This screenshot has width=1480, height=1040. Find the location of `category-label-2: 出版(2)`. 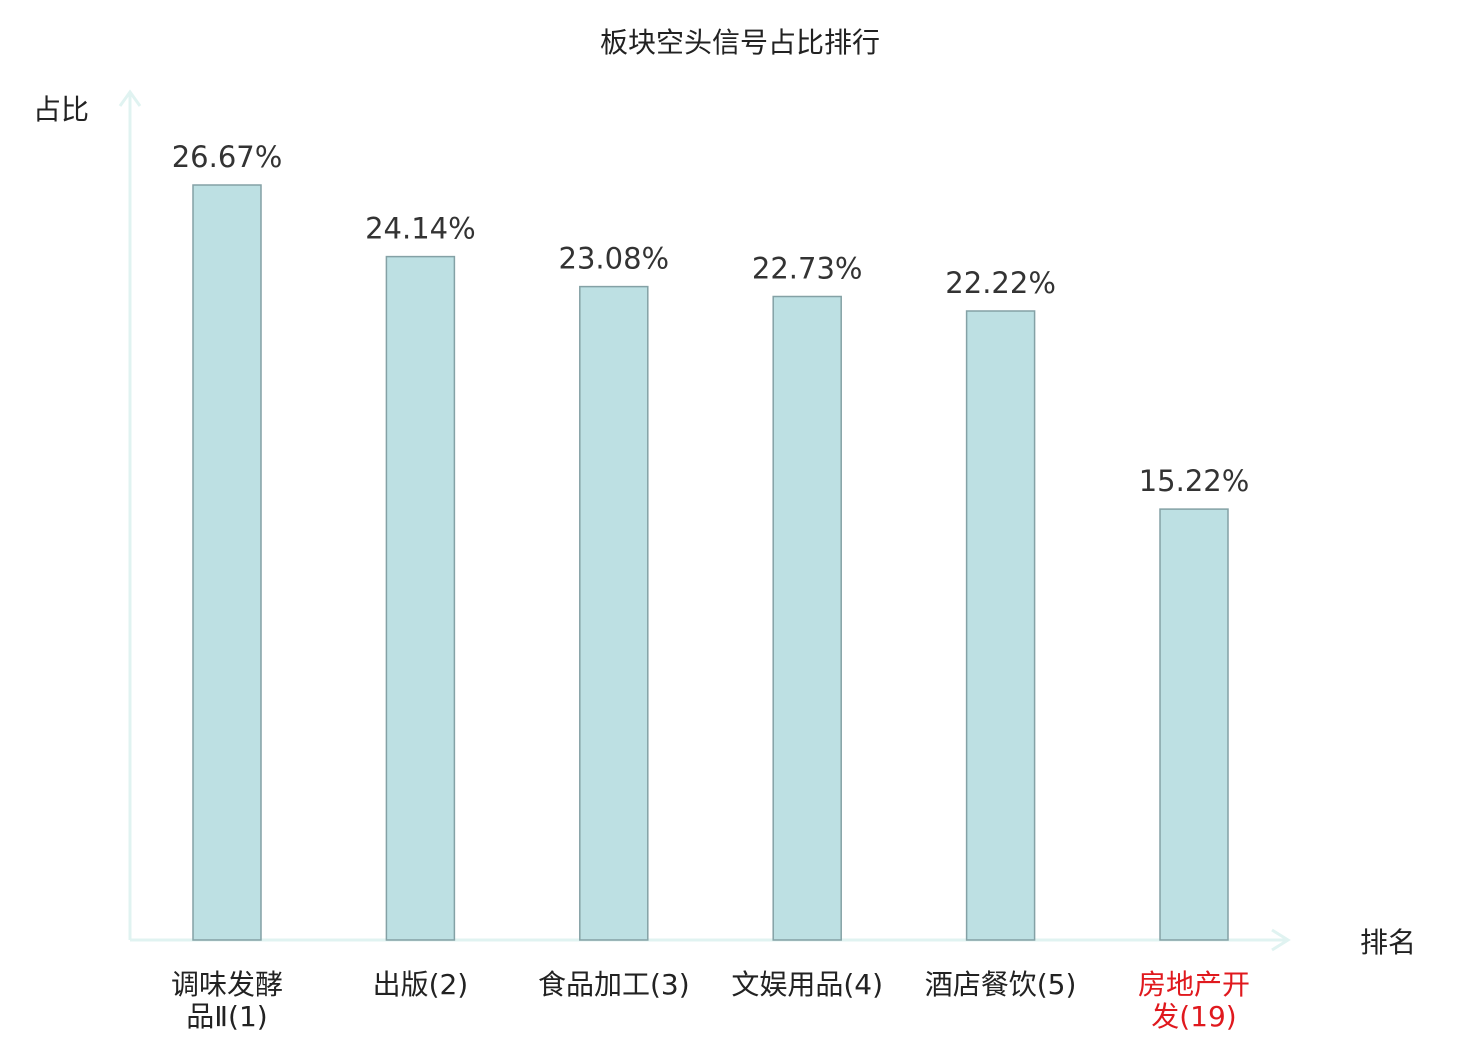

category-label-2: 出版(2) is located at coordinates (421, 984).